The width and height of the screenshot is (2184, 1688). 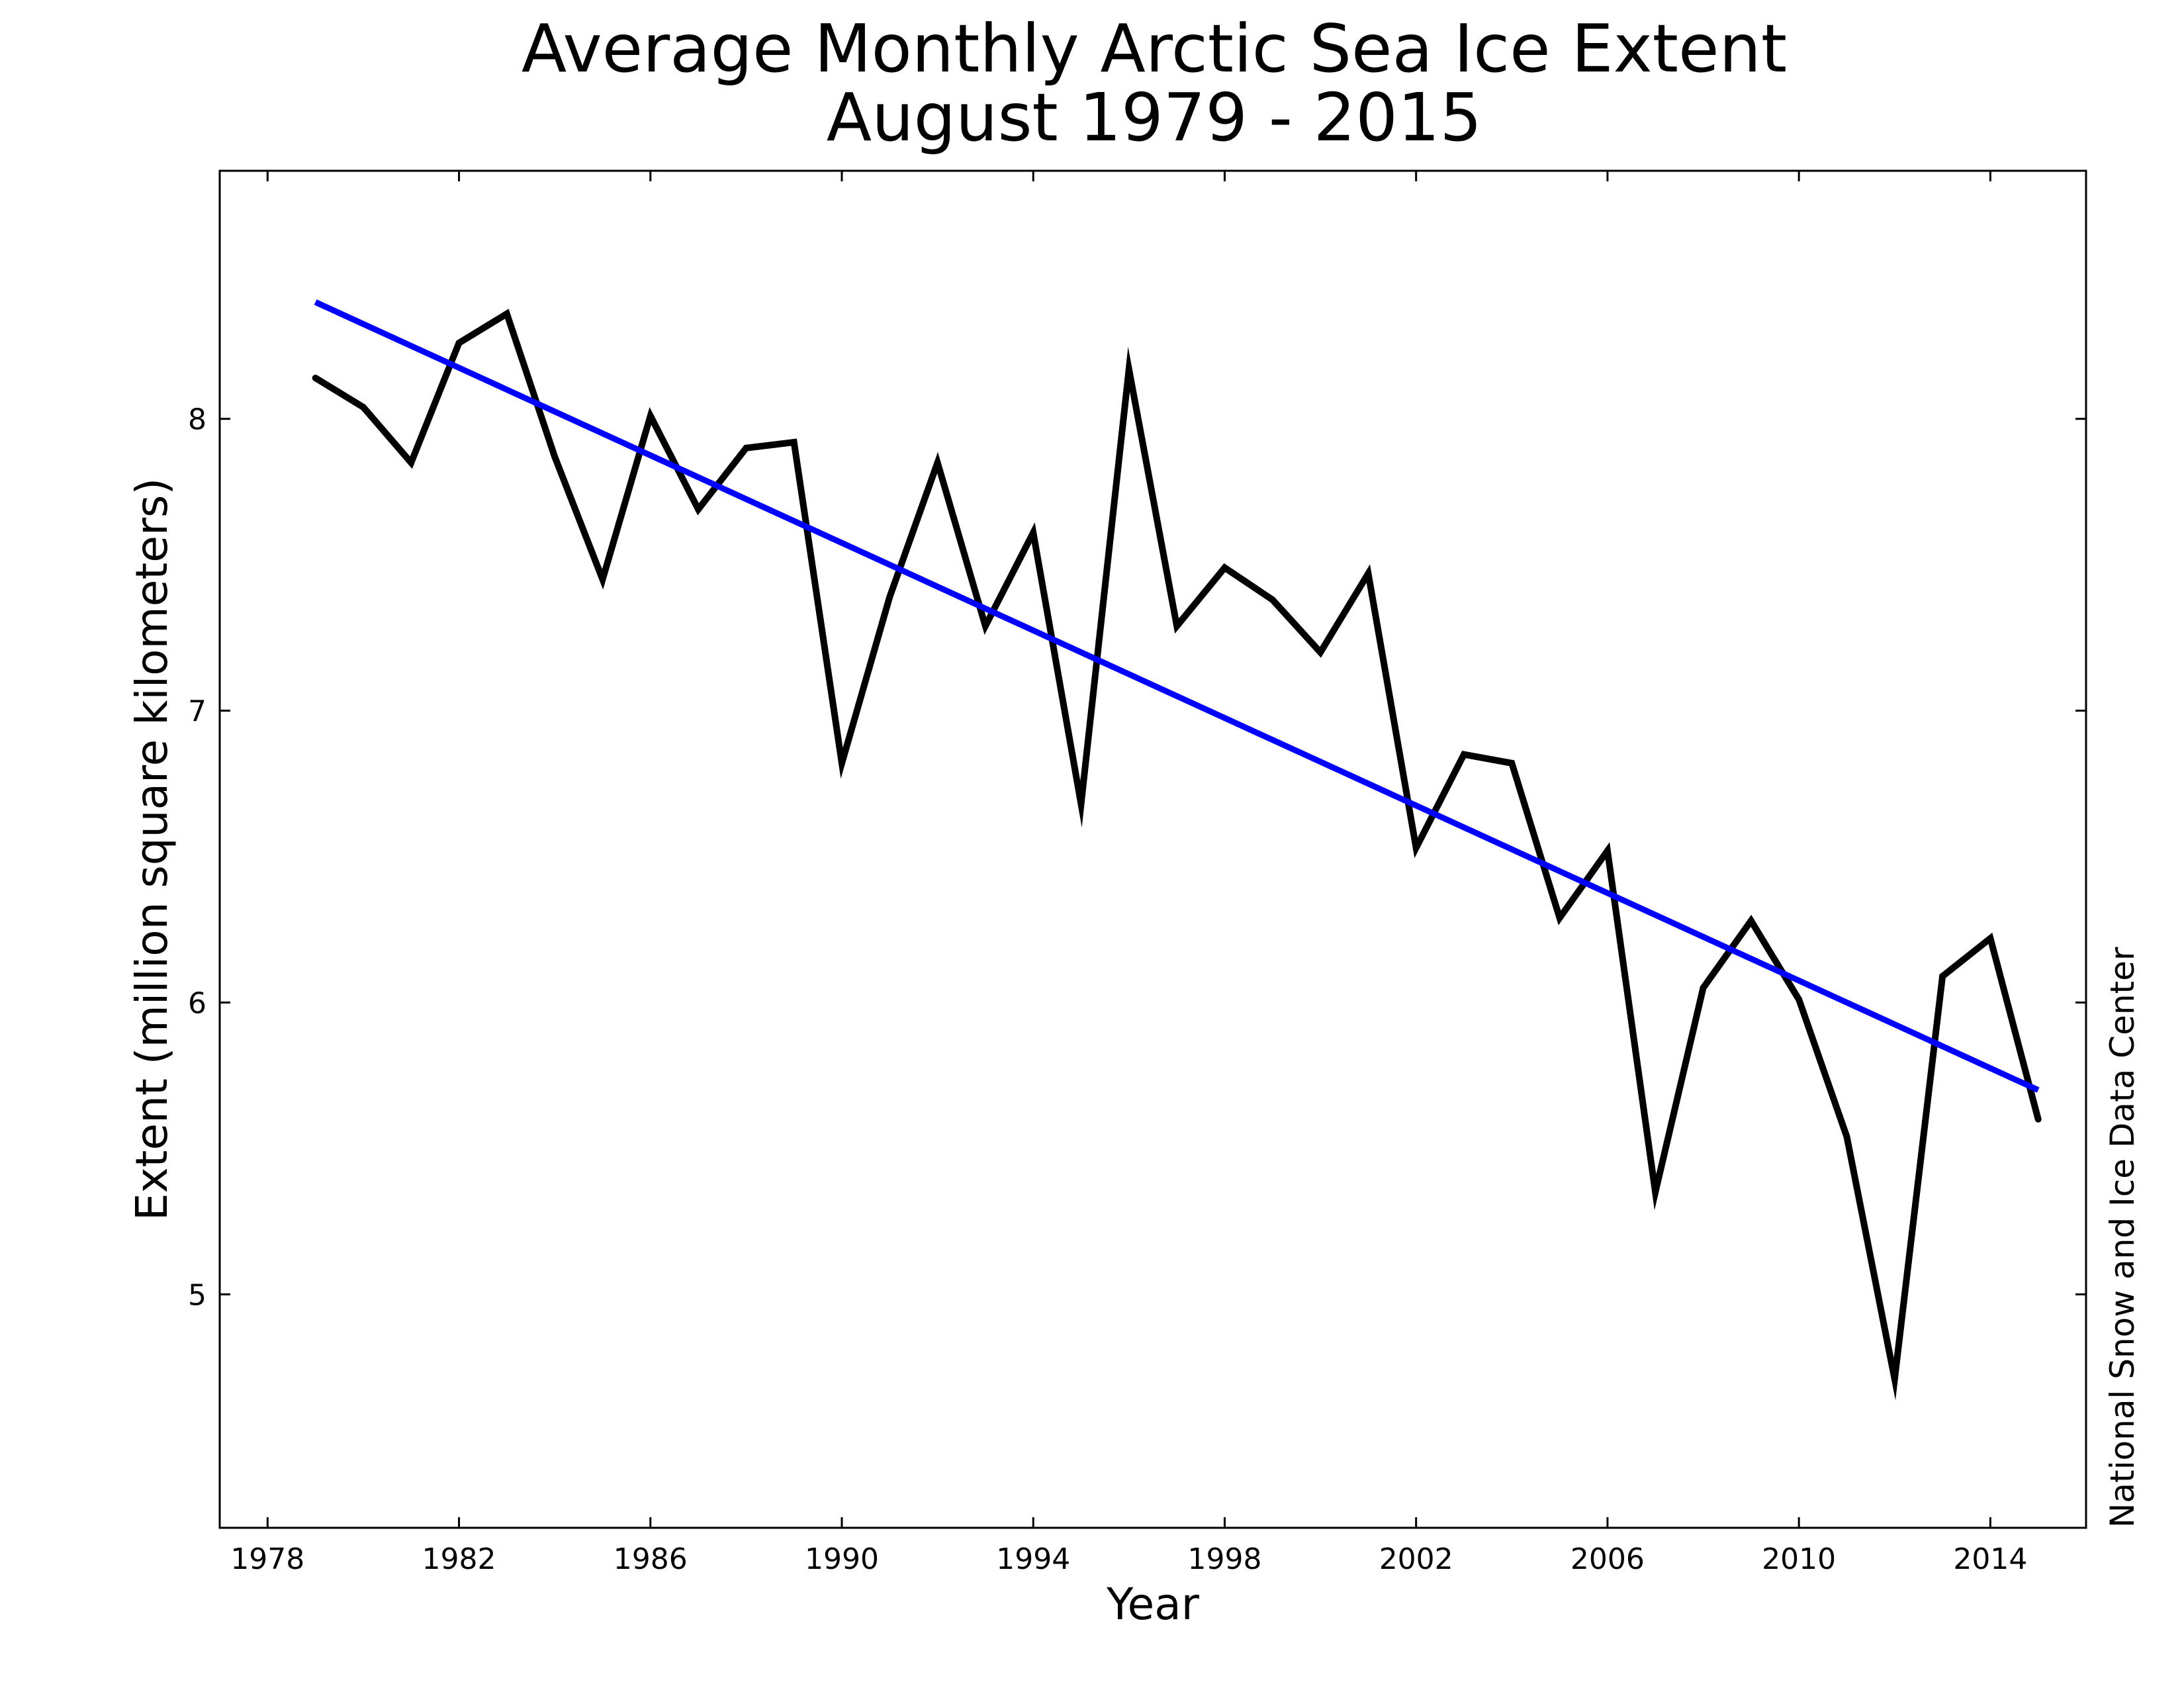 What do you see at coordinates (1154, 48) in the screenshot?
I see `chart-title: Average Monthly Arctic Sea Ice Extent` at bounding box center [1154, 48].